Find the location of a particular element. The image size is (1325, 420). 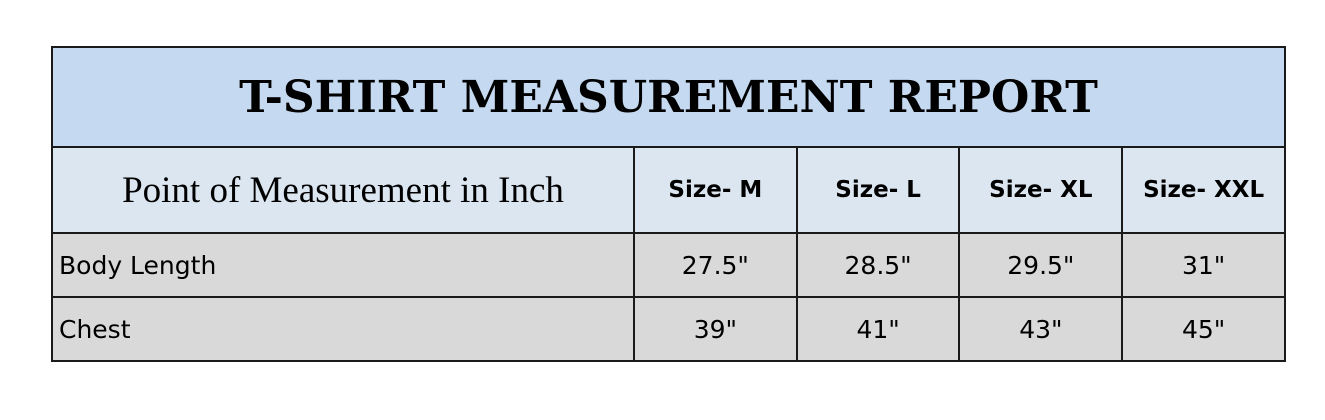

table-row: Body Length 27.5" 28.5" 29.5" 31" is located at coordinates (668, 265).